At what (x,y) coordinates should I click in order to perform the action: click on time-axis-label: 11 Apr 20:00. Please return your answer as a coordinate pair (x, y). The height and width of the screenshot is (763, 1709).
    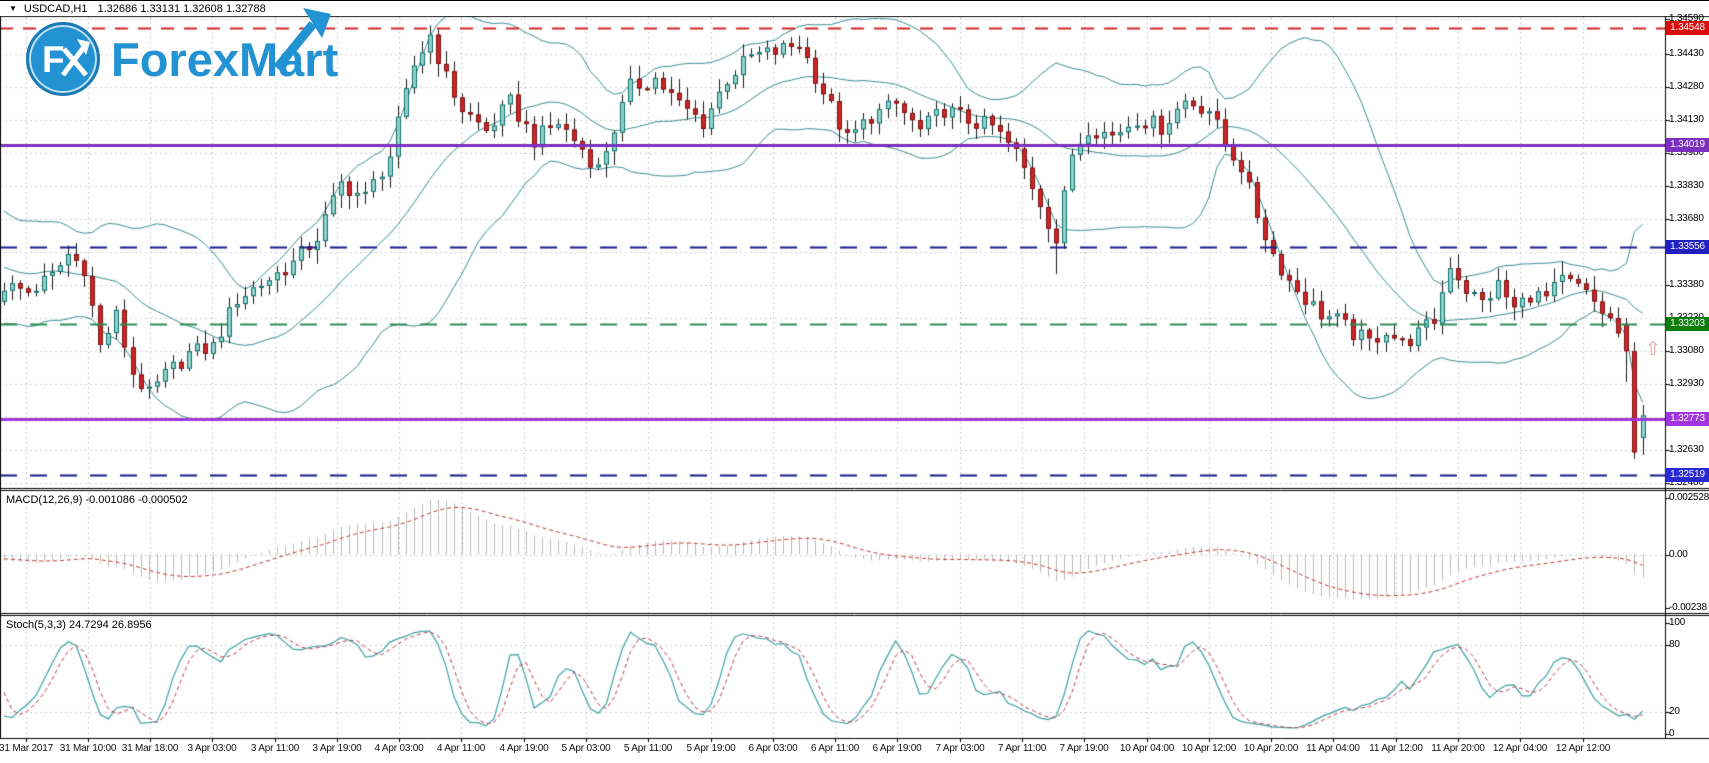
    Looking at the image, I should click on (1458, 748).